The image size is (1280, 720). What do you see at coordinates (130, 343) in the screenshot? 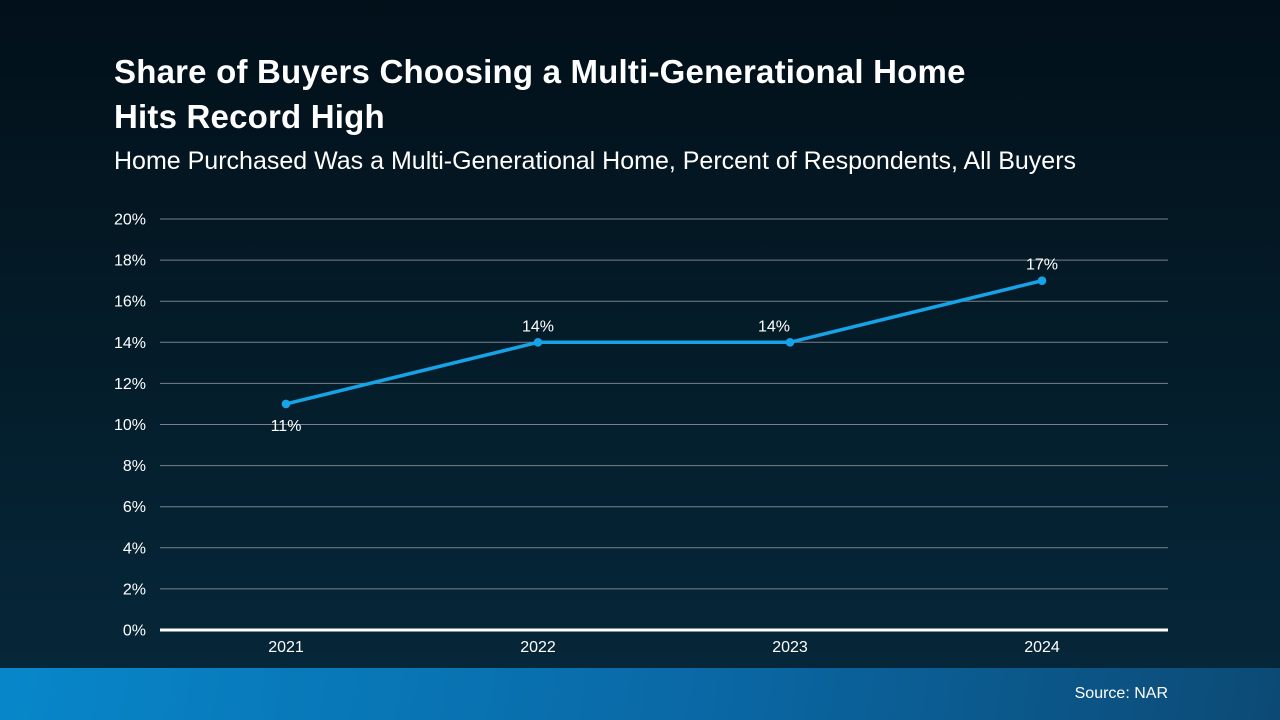
I see `y-tick-label: 14%` at bounding box center [130, 343].